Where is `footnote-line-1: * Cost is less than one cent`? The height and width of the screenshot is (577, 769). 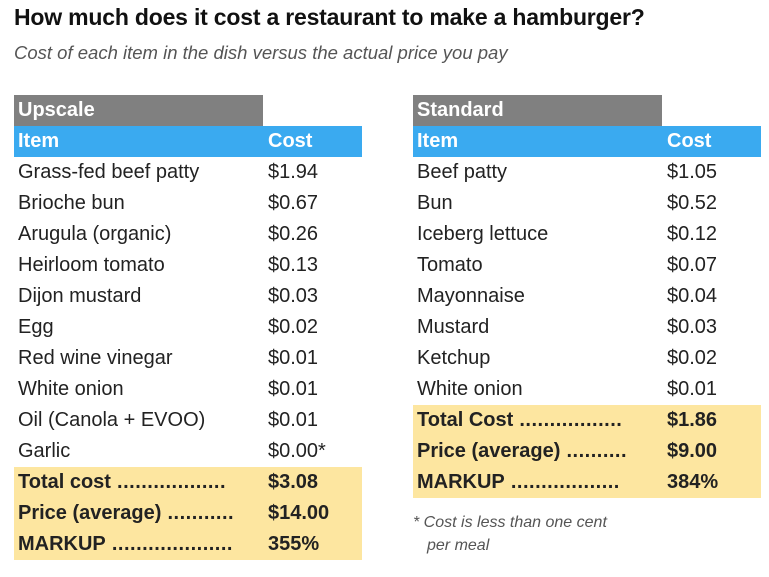
footnote-line-1: * Cost is less than one cent is located at coordinates (510, 522).